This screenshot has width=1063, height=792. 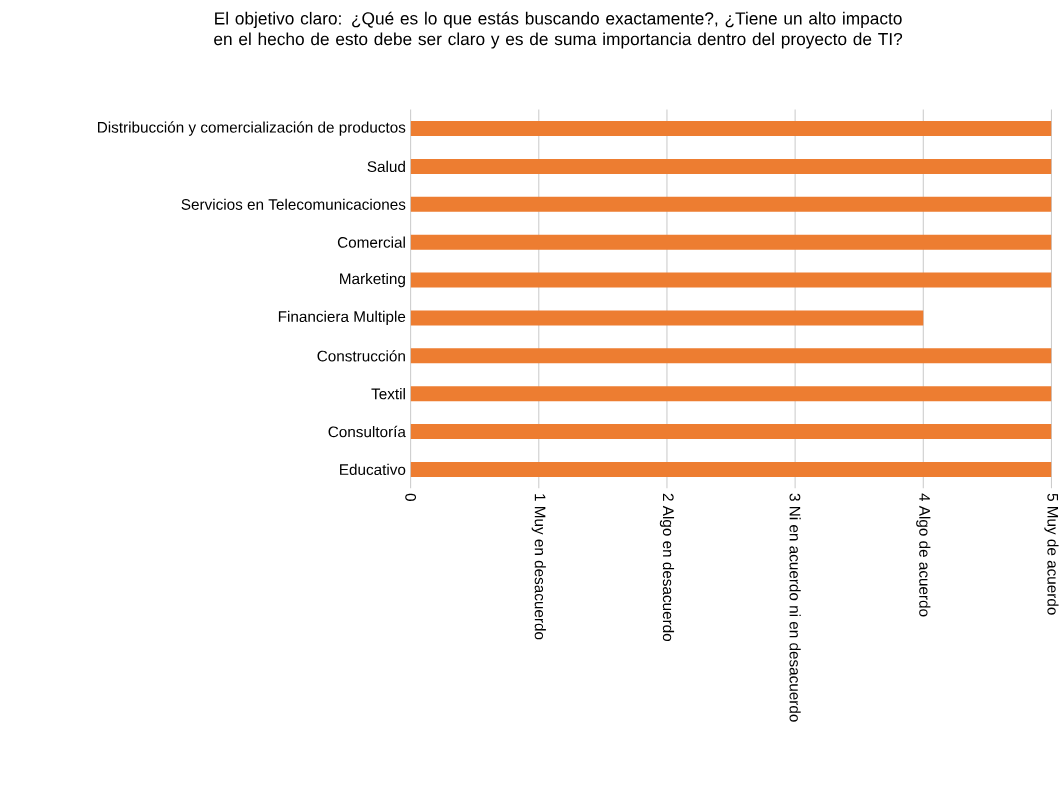 What do you see at coordinates (388, 393) in the screenshot?
I see `y-tick-label: Textil` at bounding box center [388, 393].